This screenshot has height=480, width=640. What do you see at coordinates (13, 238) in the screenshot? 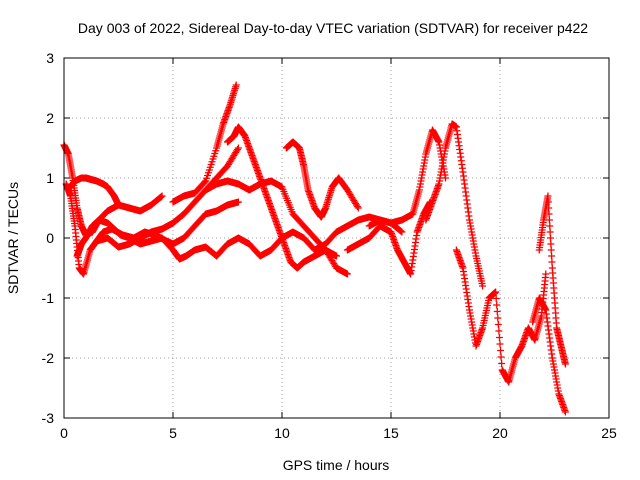
I see `y-axis-label: SDTVAR / TECUs` at bounding box center [13, 238].